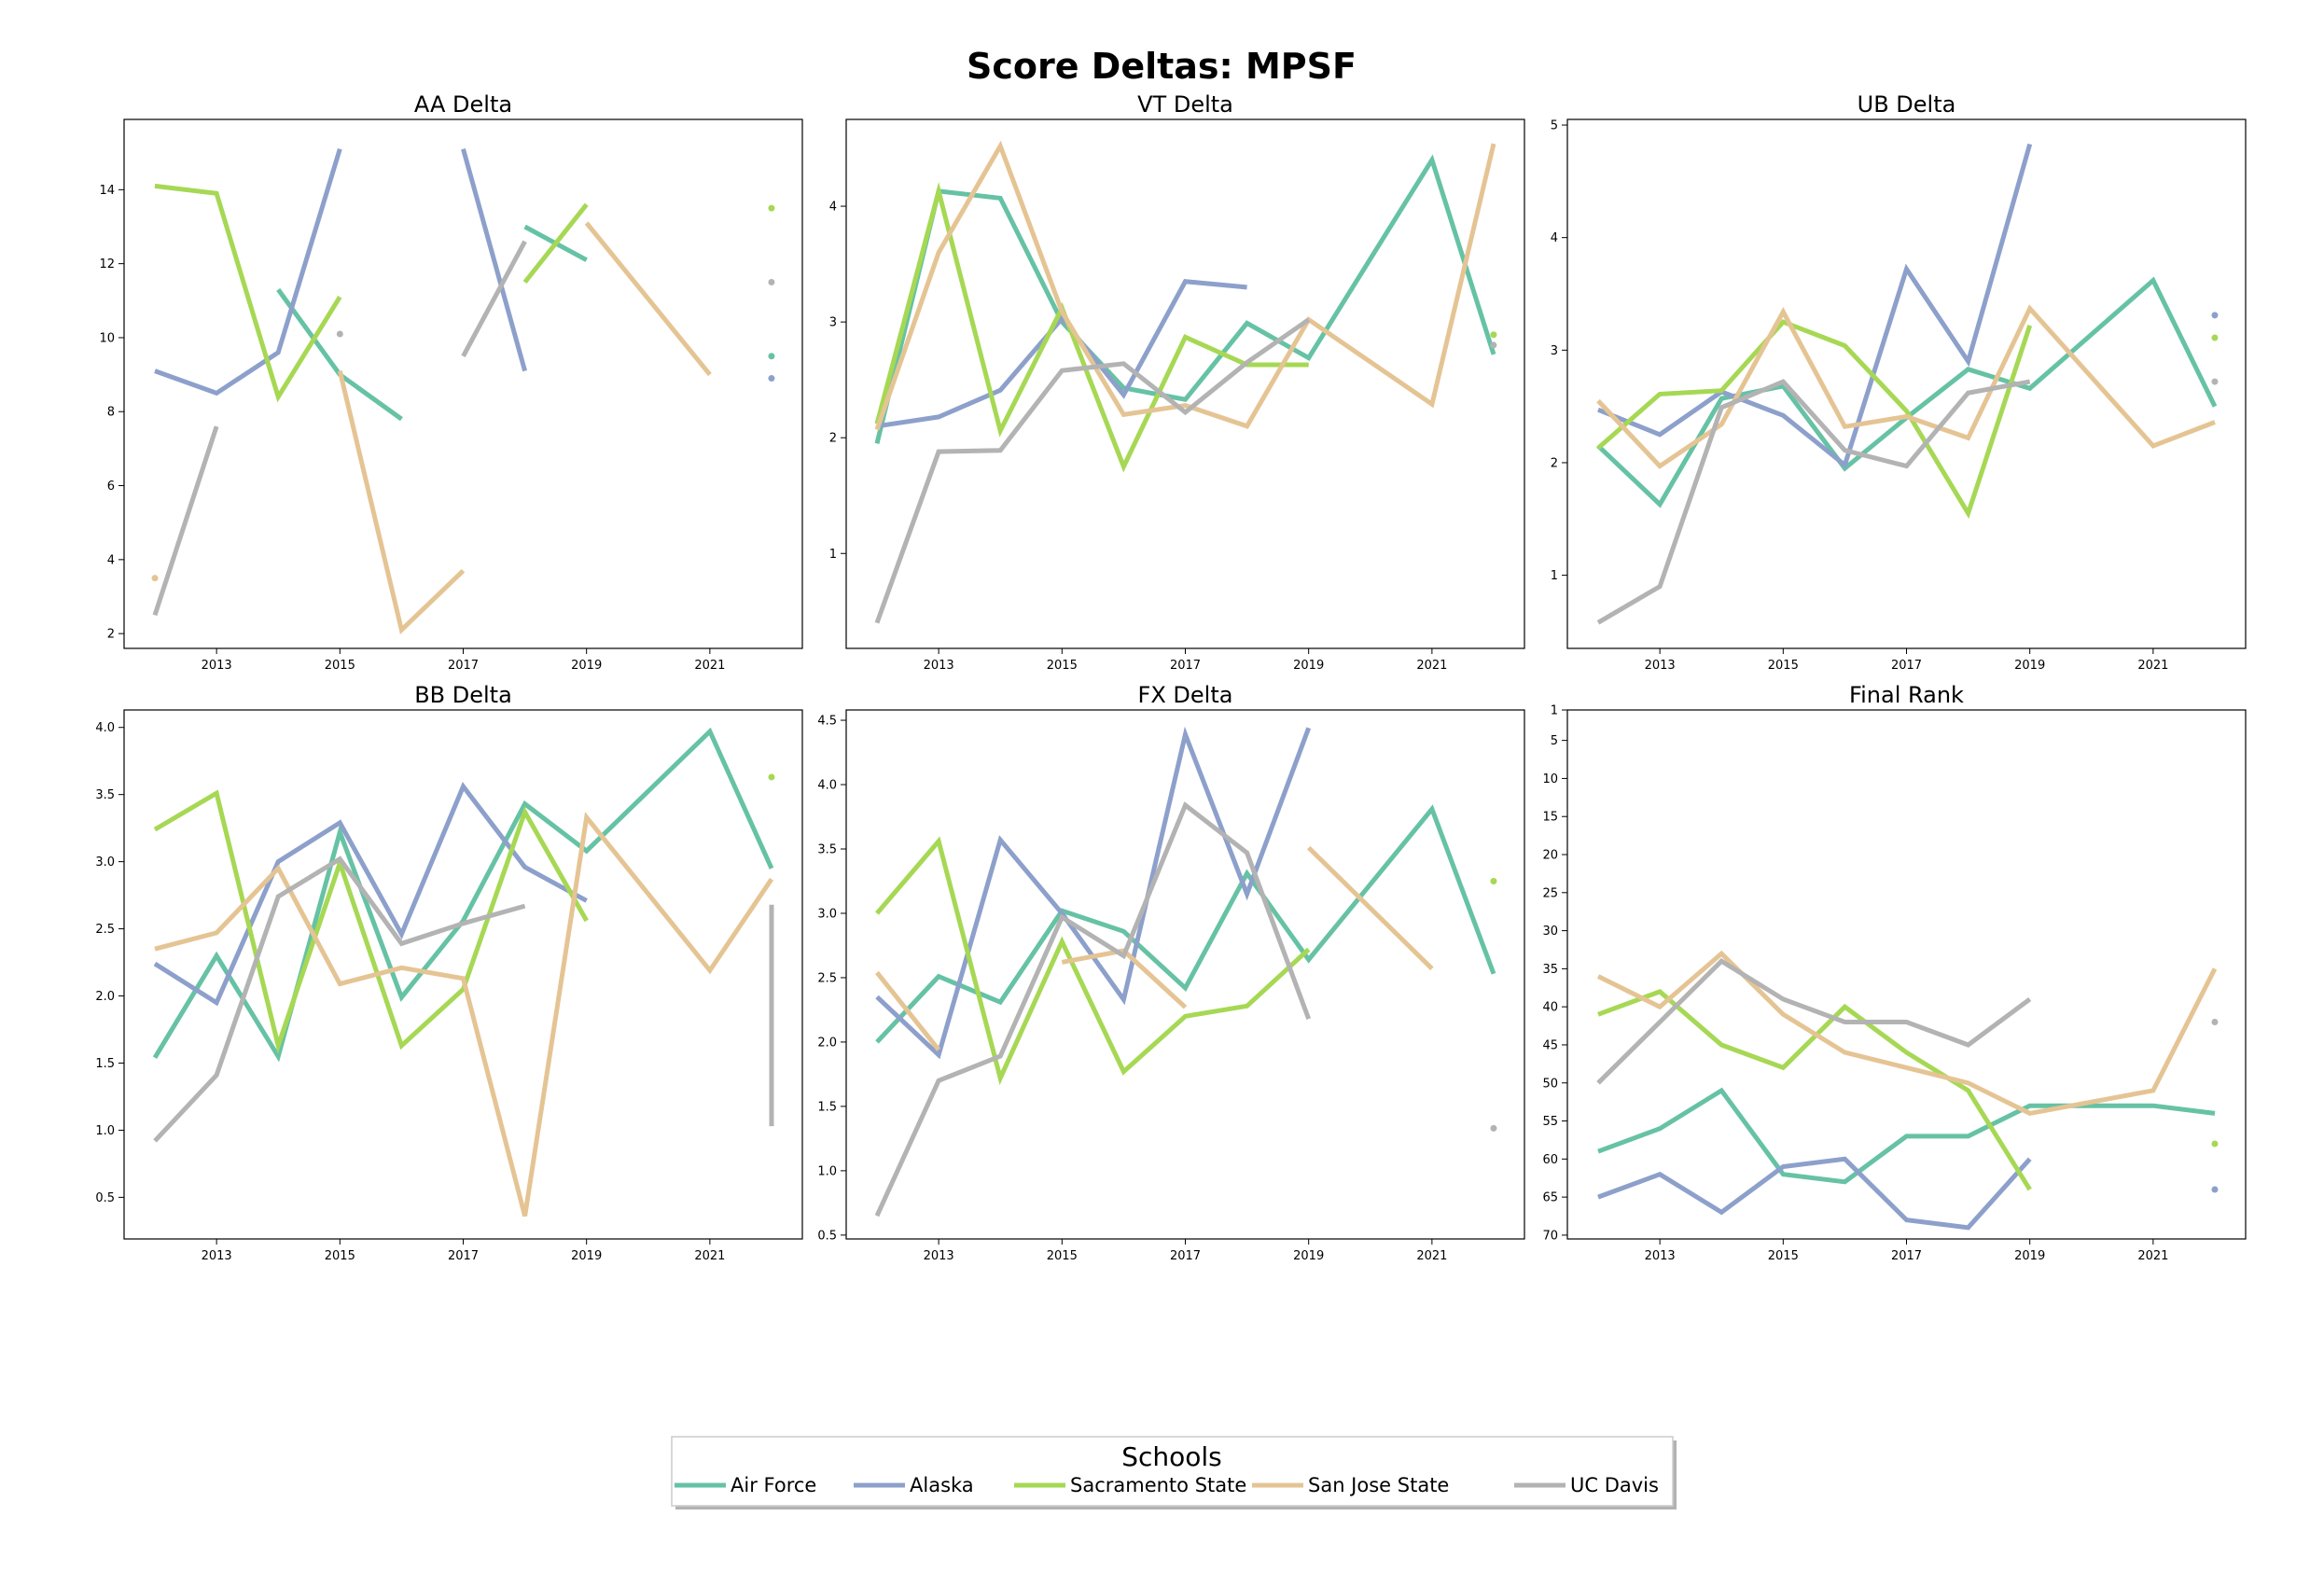 The height and width of the screenshot is (1586, 2324). I want to click on panel-title-fx-delta: FX Delta, so click(1186, 695).